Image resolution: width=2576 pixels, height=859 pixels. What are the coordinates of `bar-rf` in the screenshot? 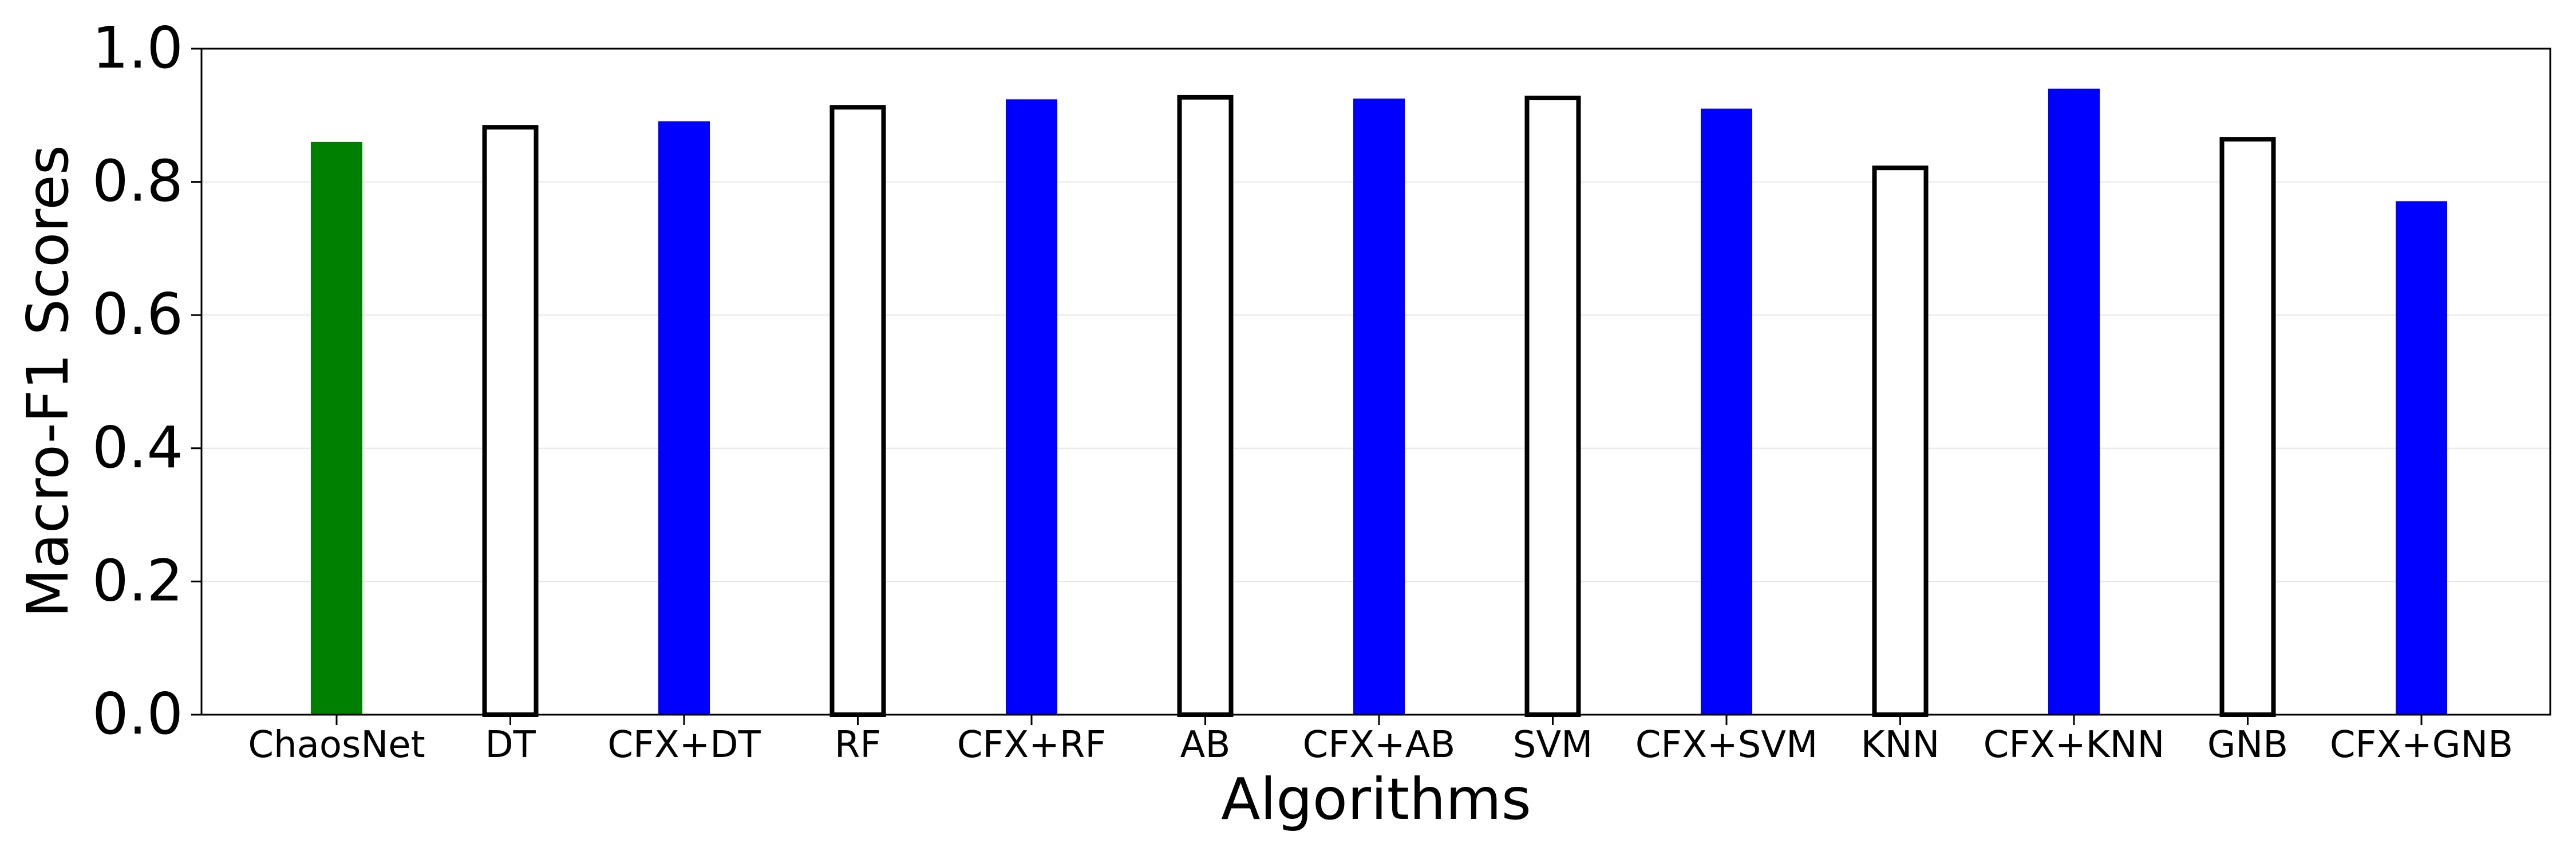 It's located at (857, 411).